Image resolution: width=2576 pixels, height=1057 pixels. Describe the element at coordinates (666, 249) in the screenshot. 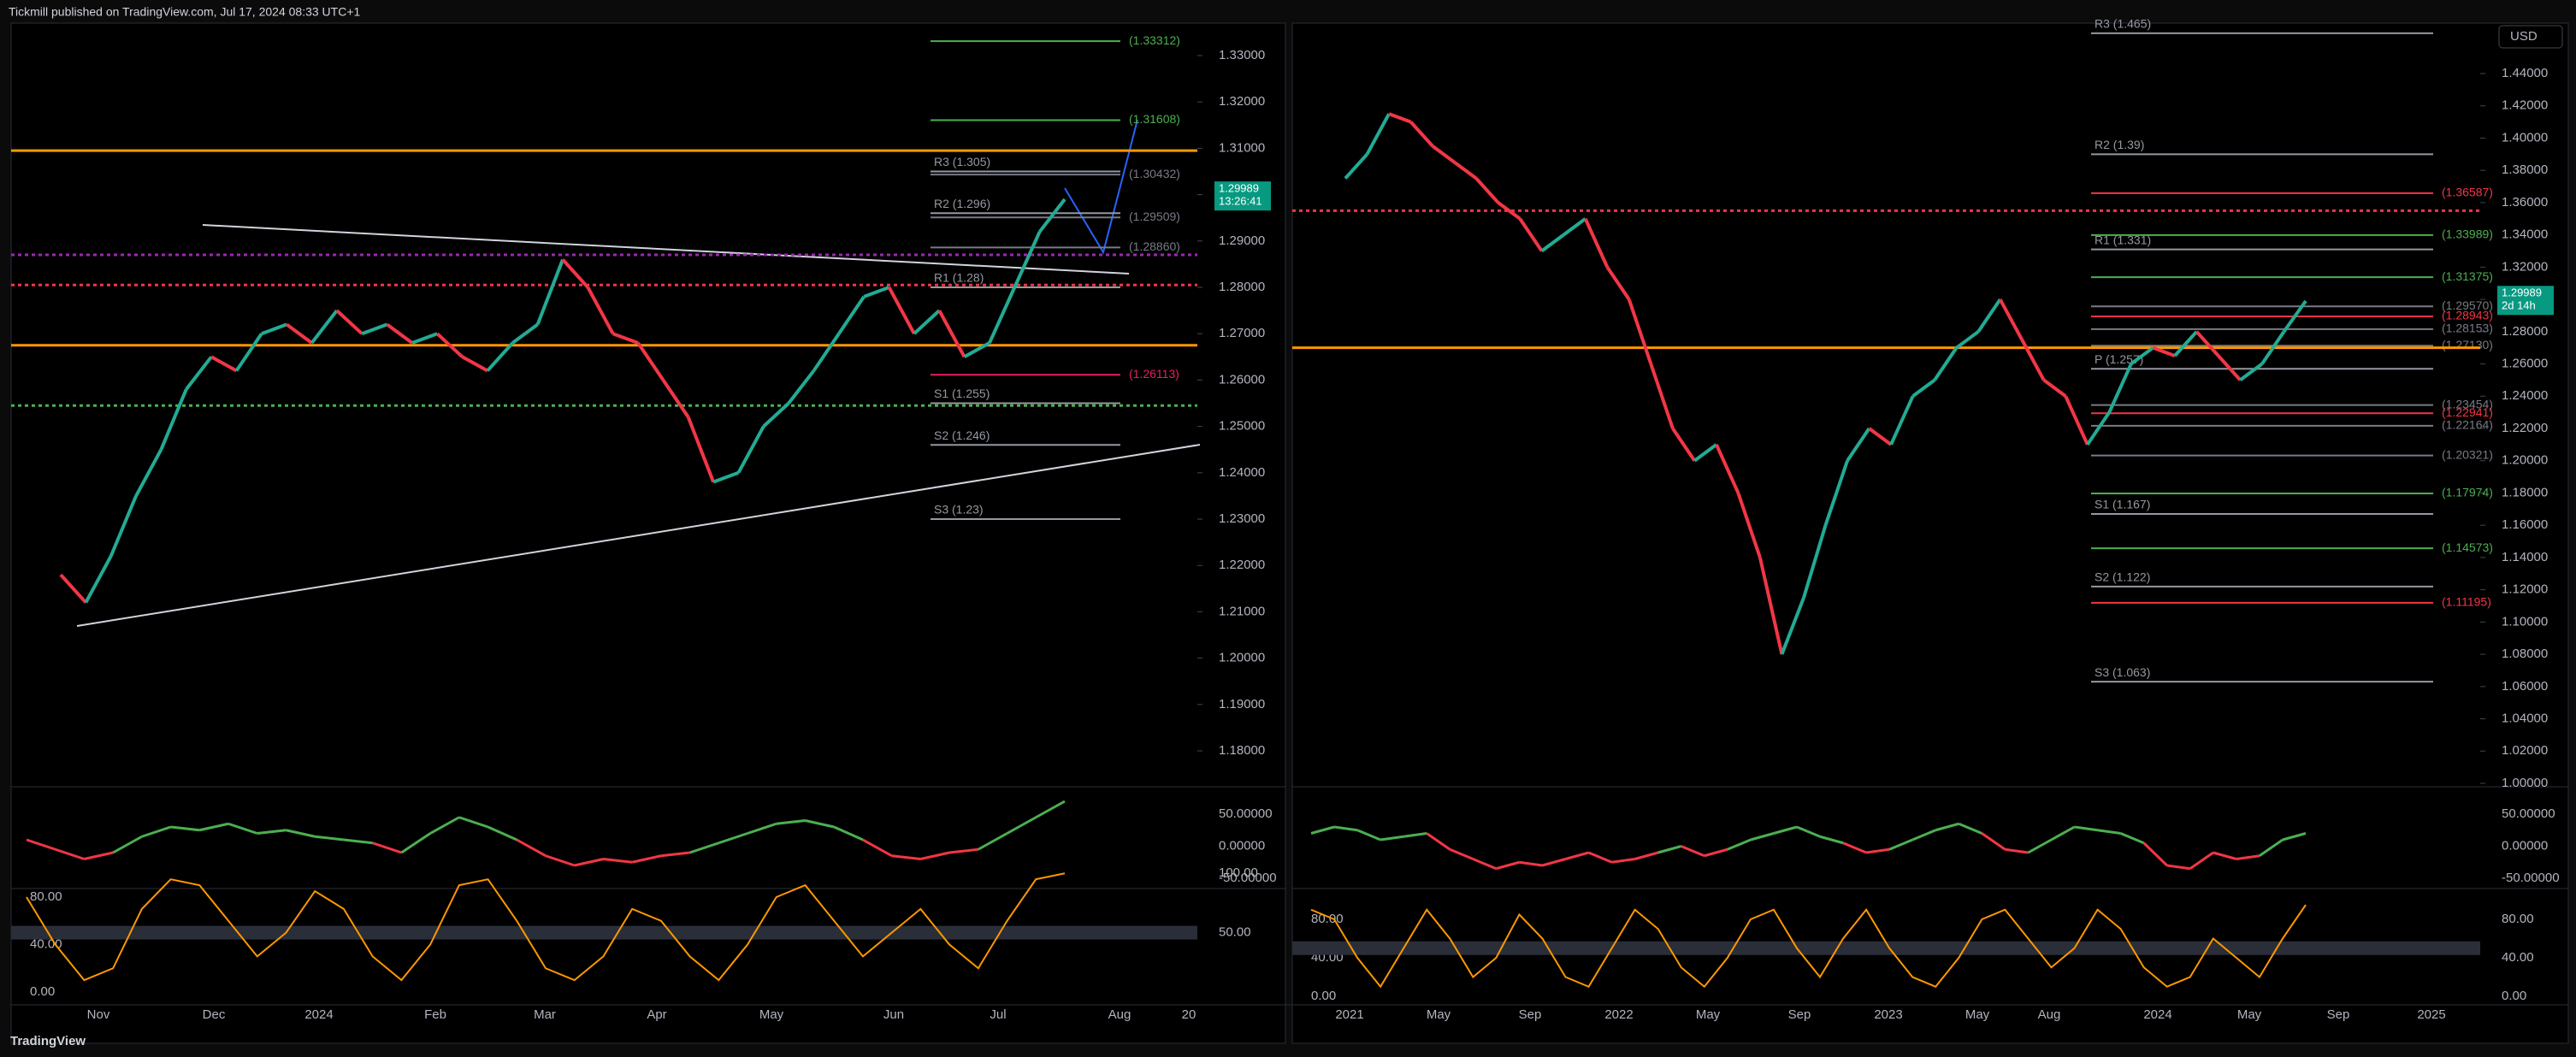

I see `trendline` at that location.